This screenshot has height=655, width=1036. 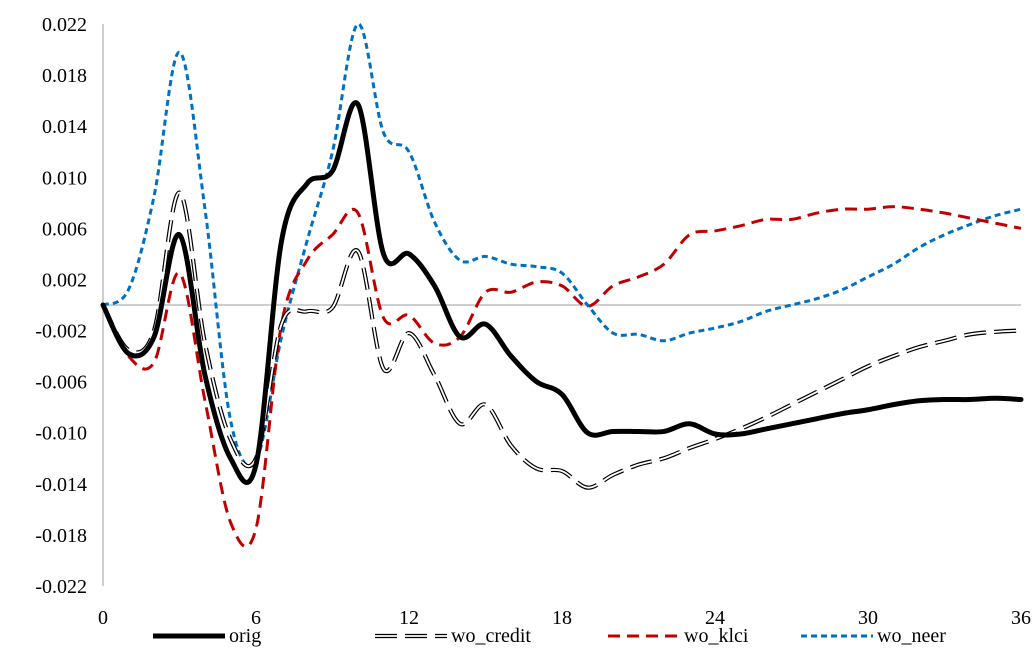 I want to click on x-tick-label: 36, so click(x=1021, y=618).